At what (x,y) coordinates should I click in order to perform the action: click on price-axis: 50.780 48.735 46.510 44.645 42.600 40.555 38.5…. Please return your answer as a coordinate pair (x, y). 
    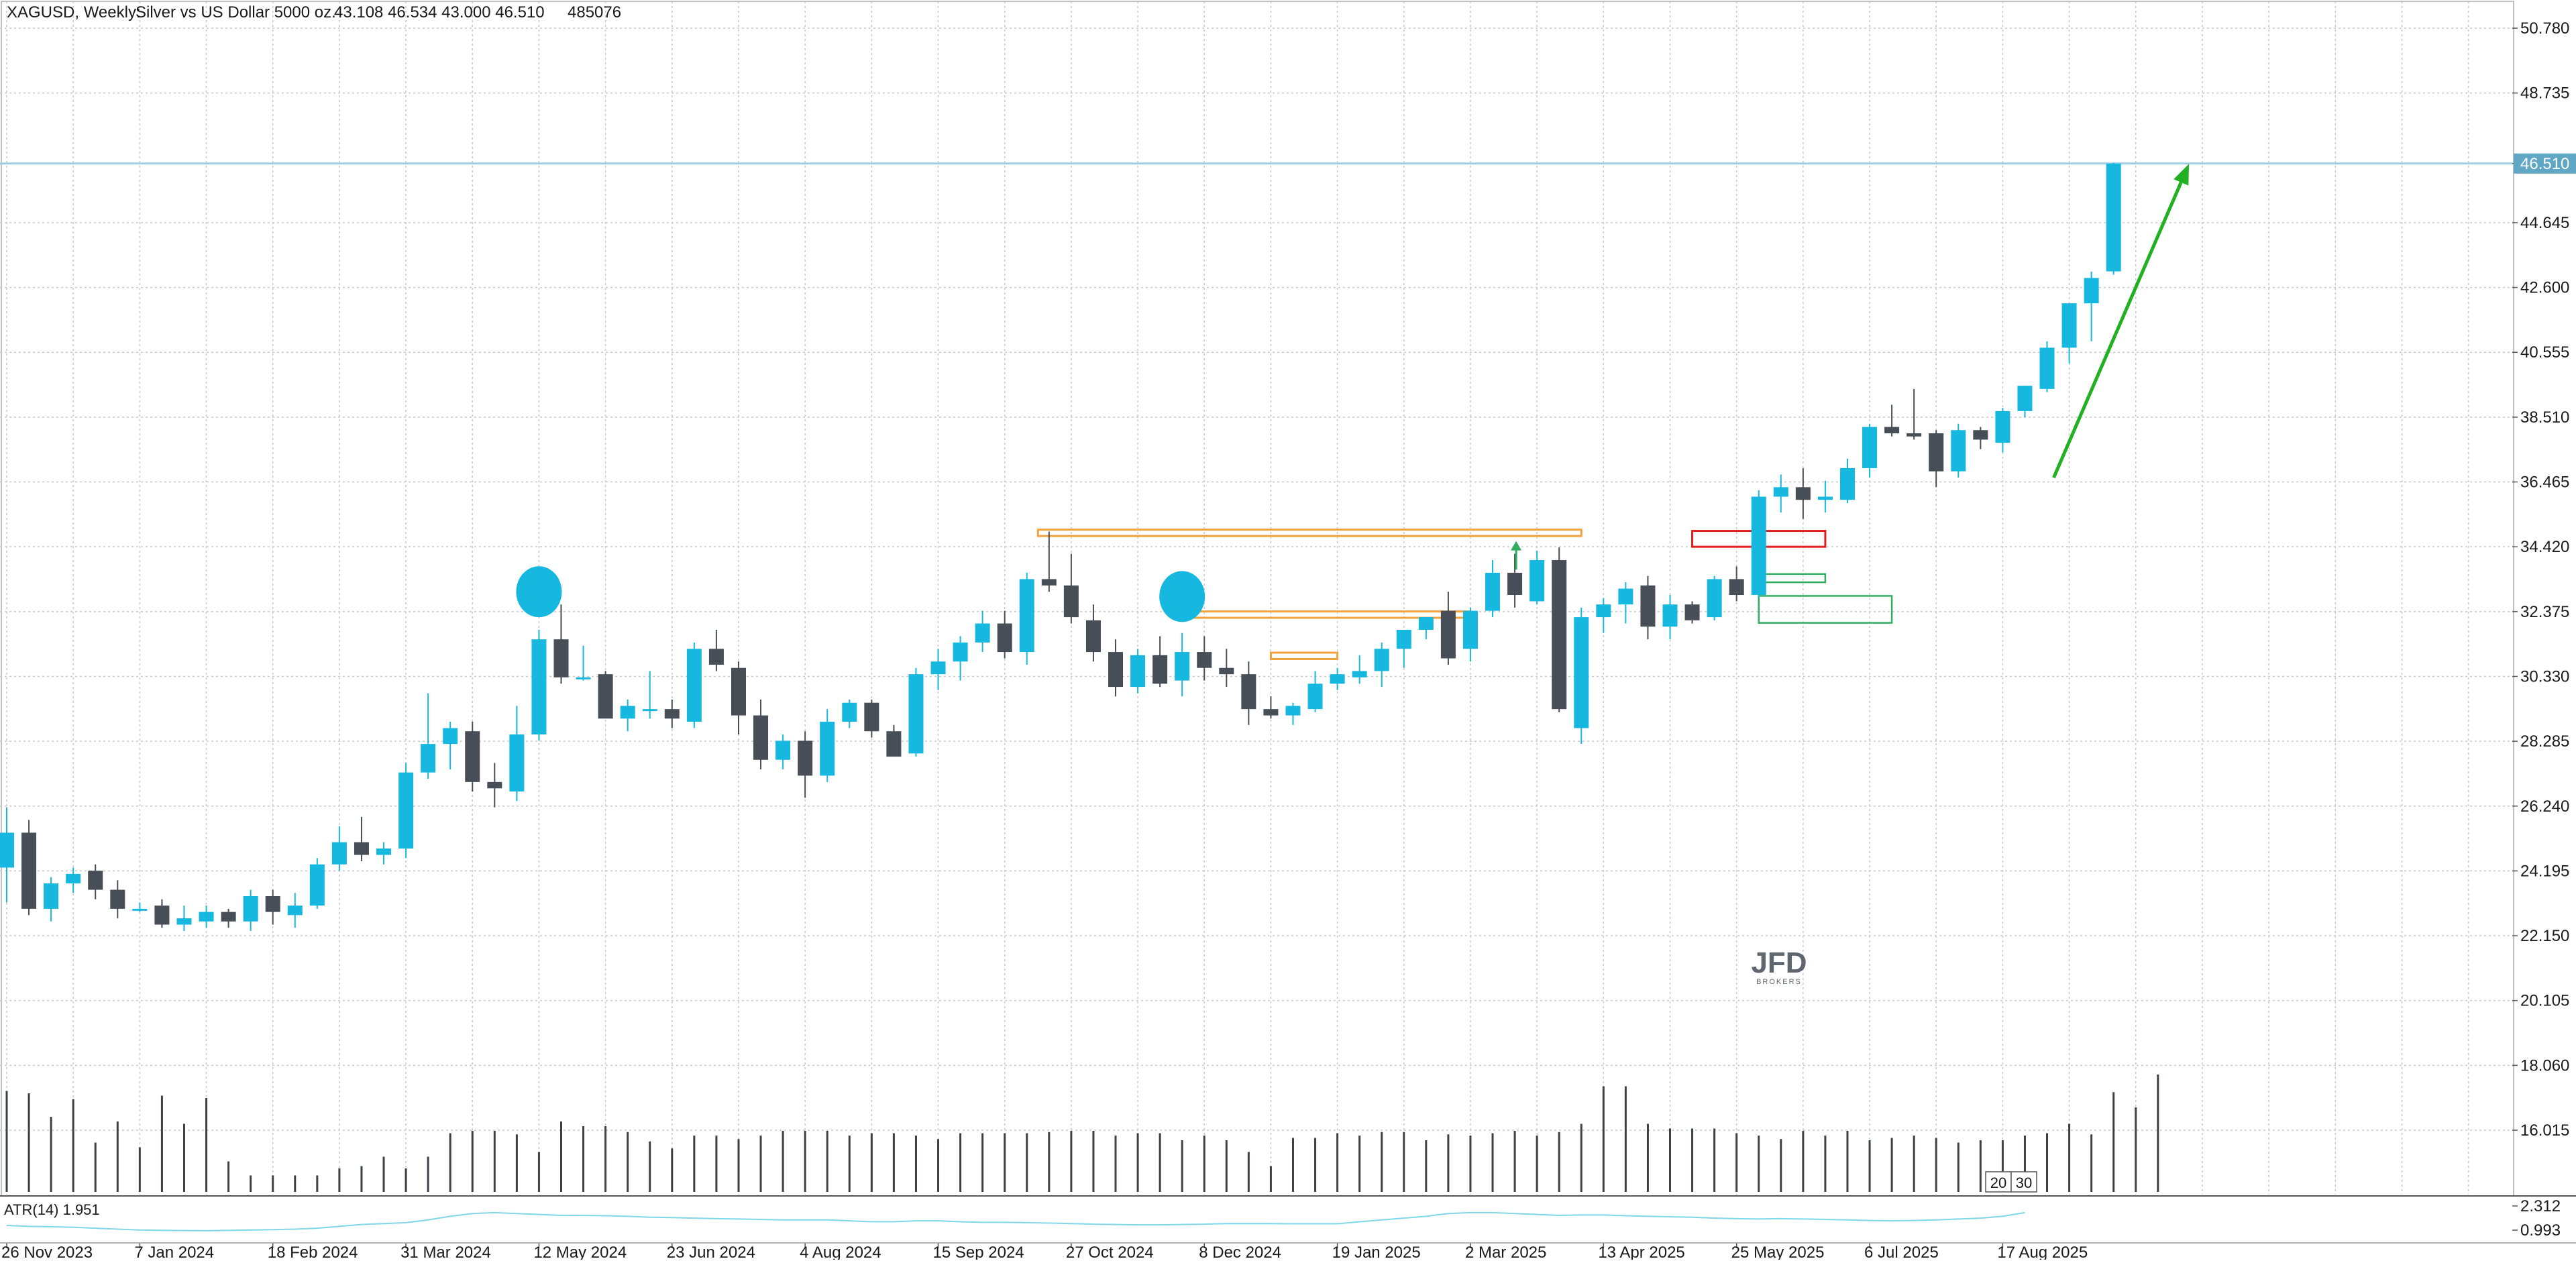
    Looking at the image, I should click on (2544, 579).